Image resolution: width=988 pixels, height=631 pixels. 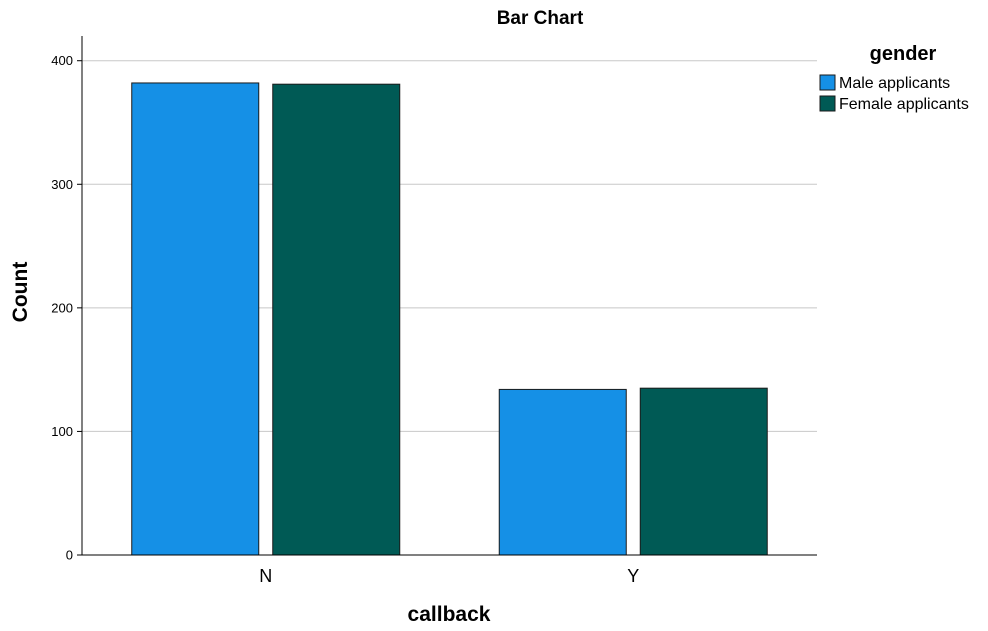 I want to click on legend-title: gender, so click(x=903, y=54).